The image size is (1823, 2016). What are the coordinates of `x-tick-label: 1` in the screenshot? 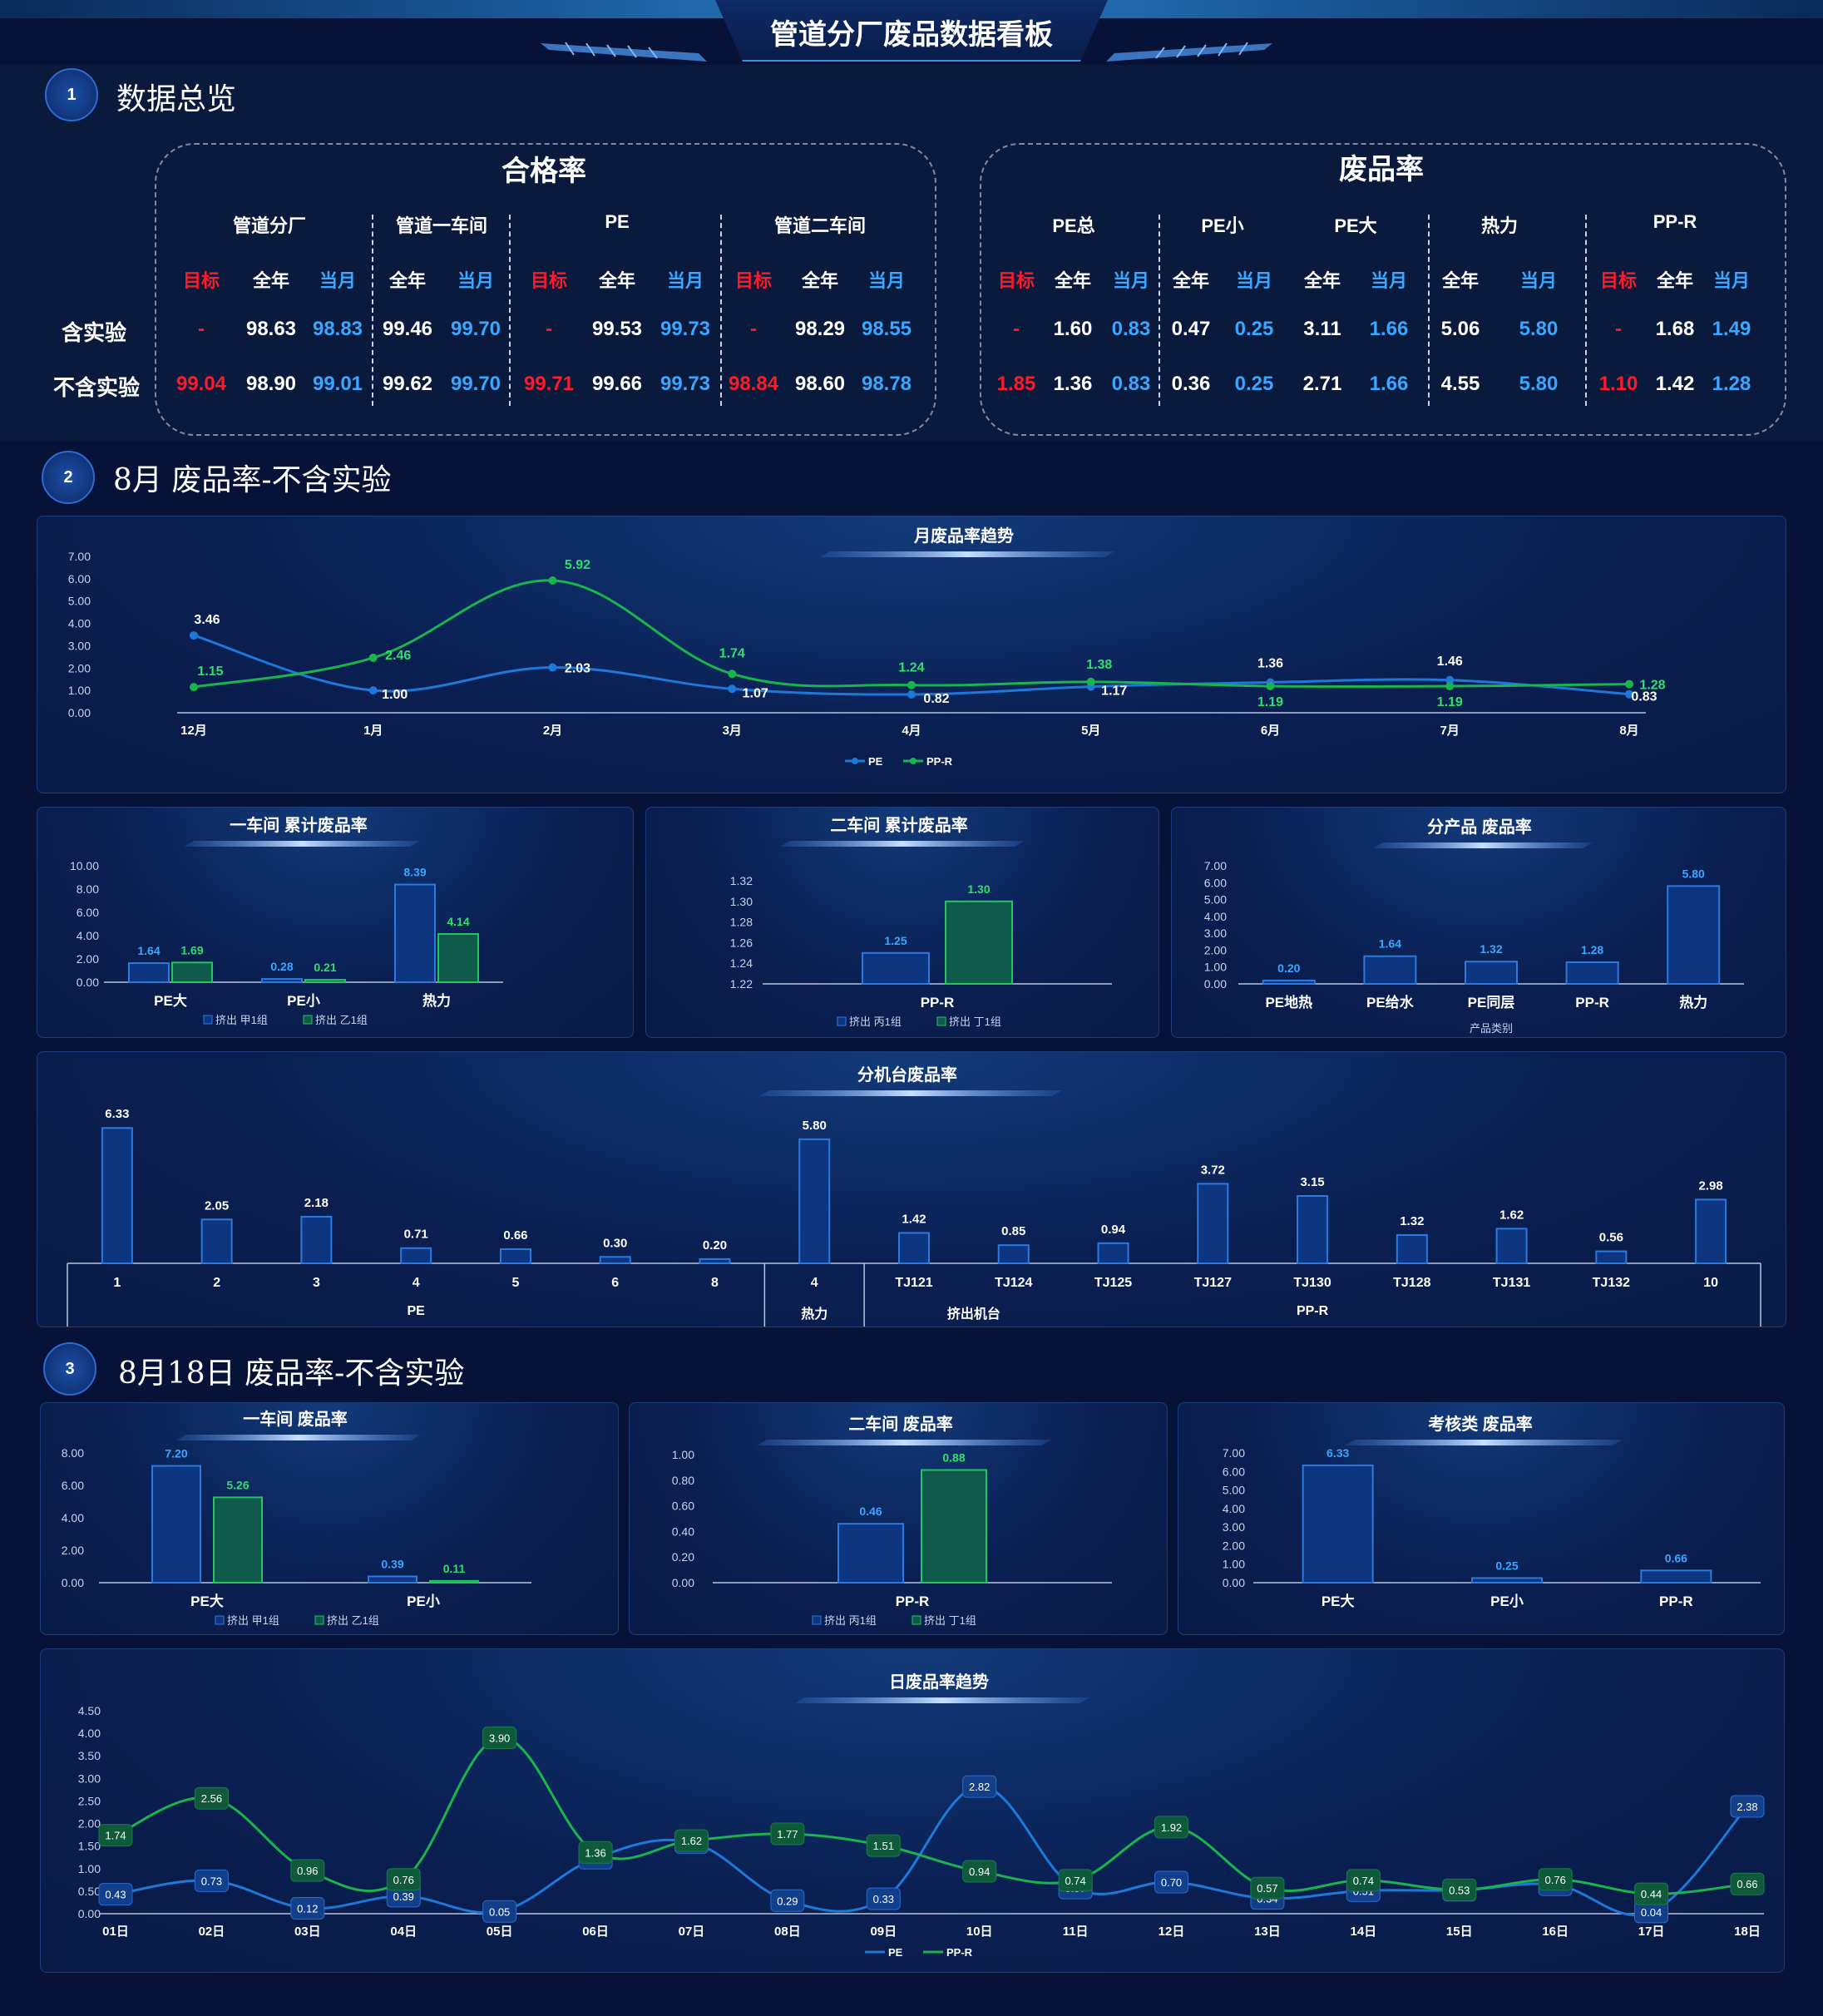 It's located at (117, 1283).